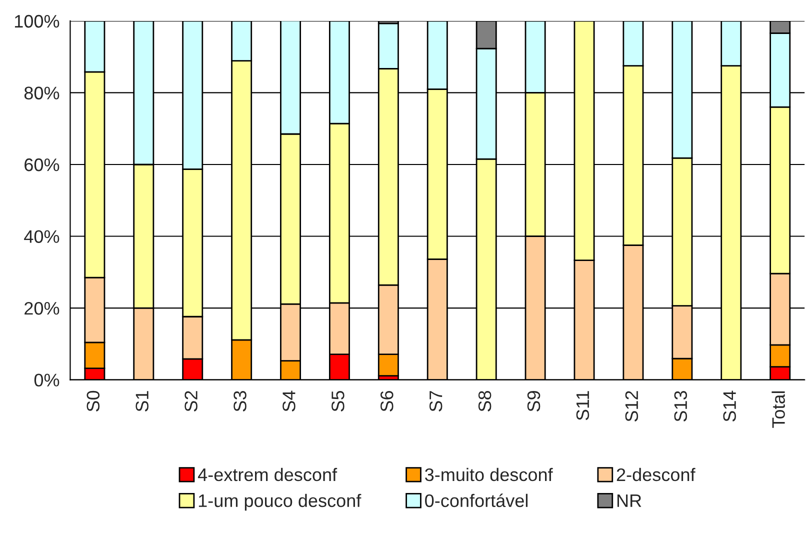 The image size is (807, 552). What do you see at coordinates (629, 500) in the screenshot?
I see `legend-label: NR` at bounding box center [629, 500].